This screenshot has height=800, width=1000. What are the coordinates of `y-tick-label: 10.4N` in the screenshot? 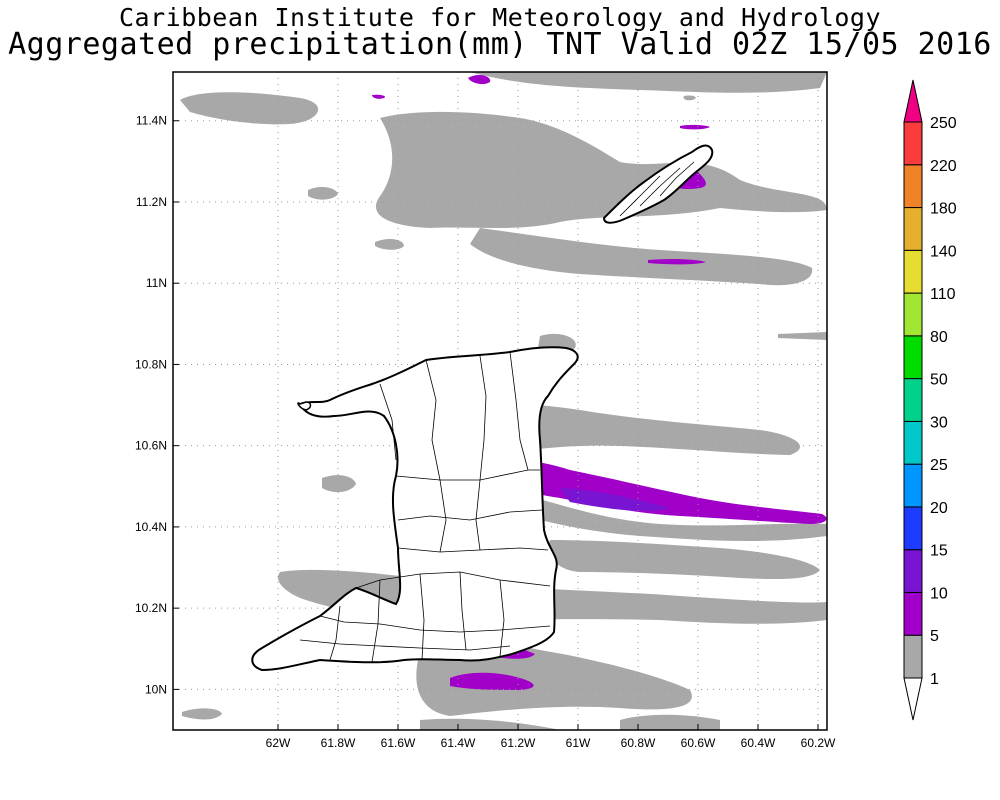 It's located at (151, 527).